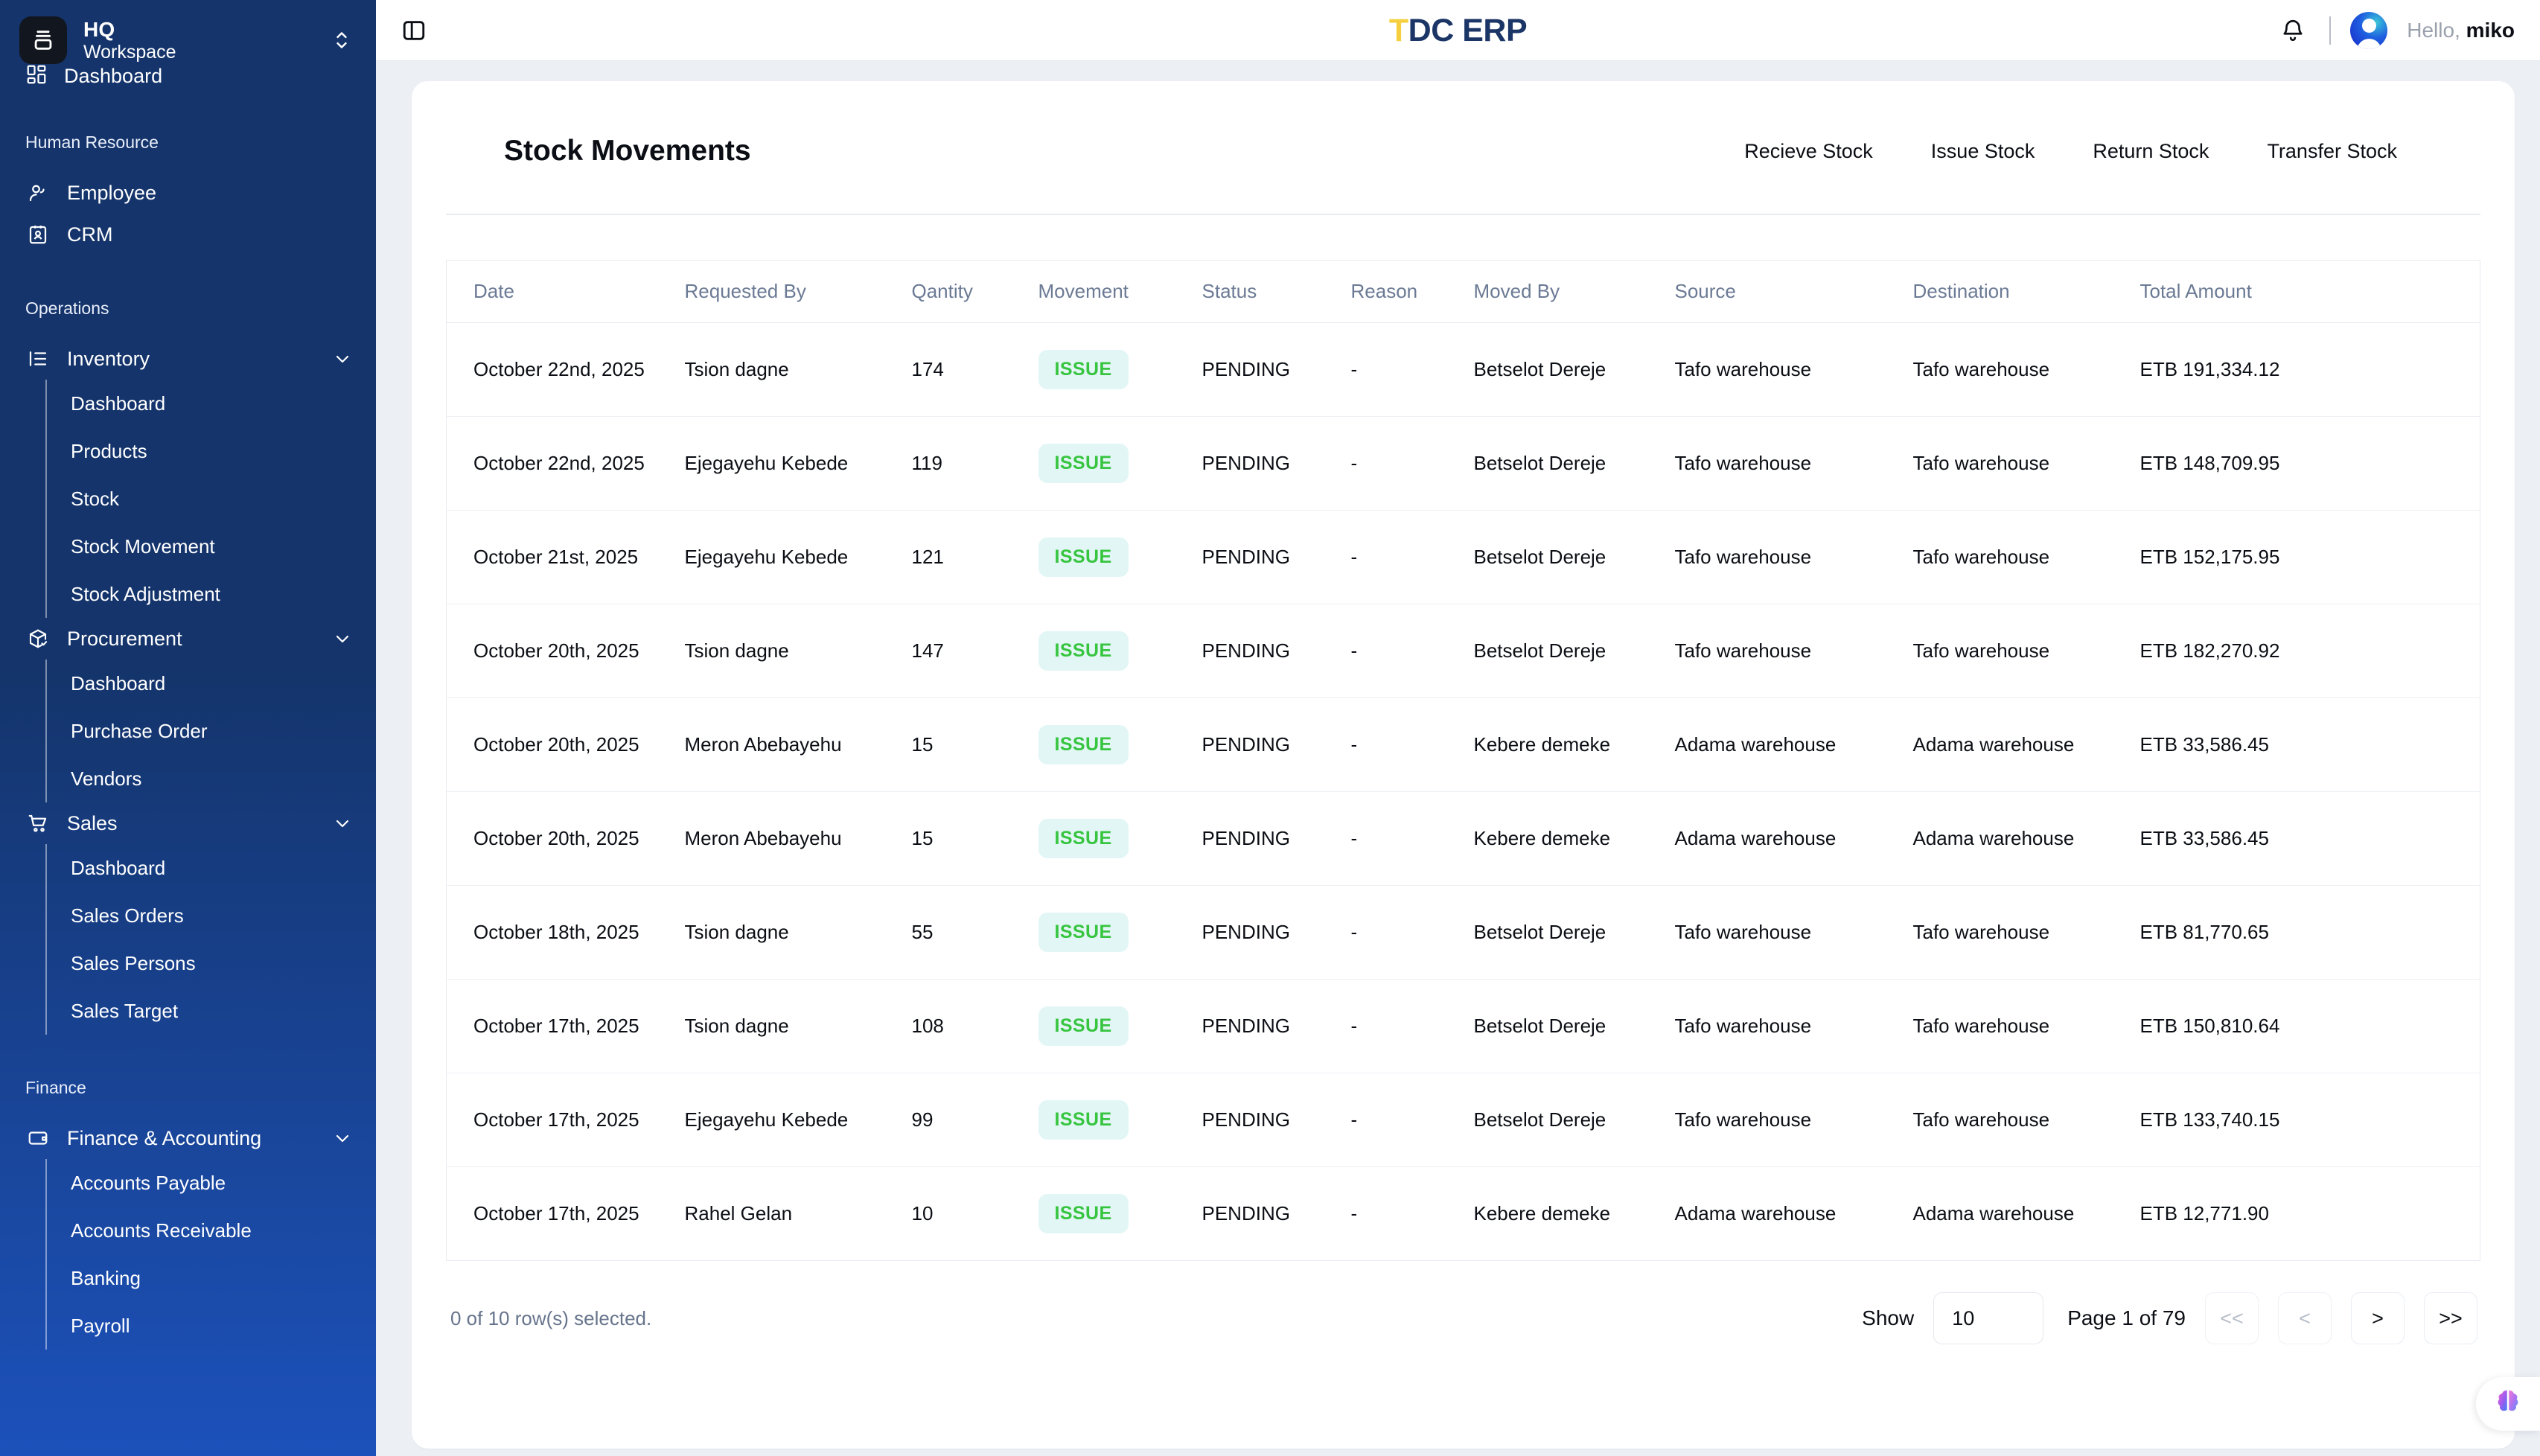  What do you see at coordinates (2293, 30) in the screenshot?
I see `bell-icon` at bounding box center [2293, 30].